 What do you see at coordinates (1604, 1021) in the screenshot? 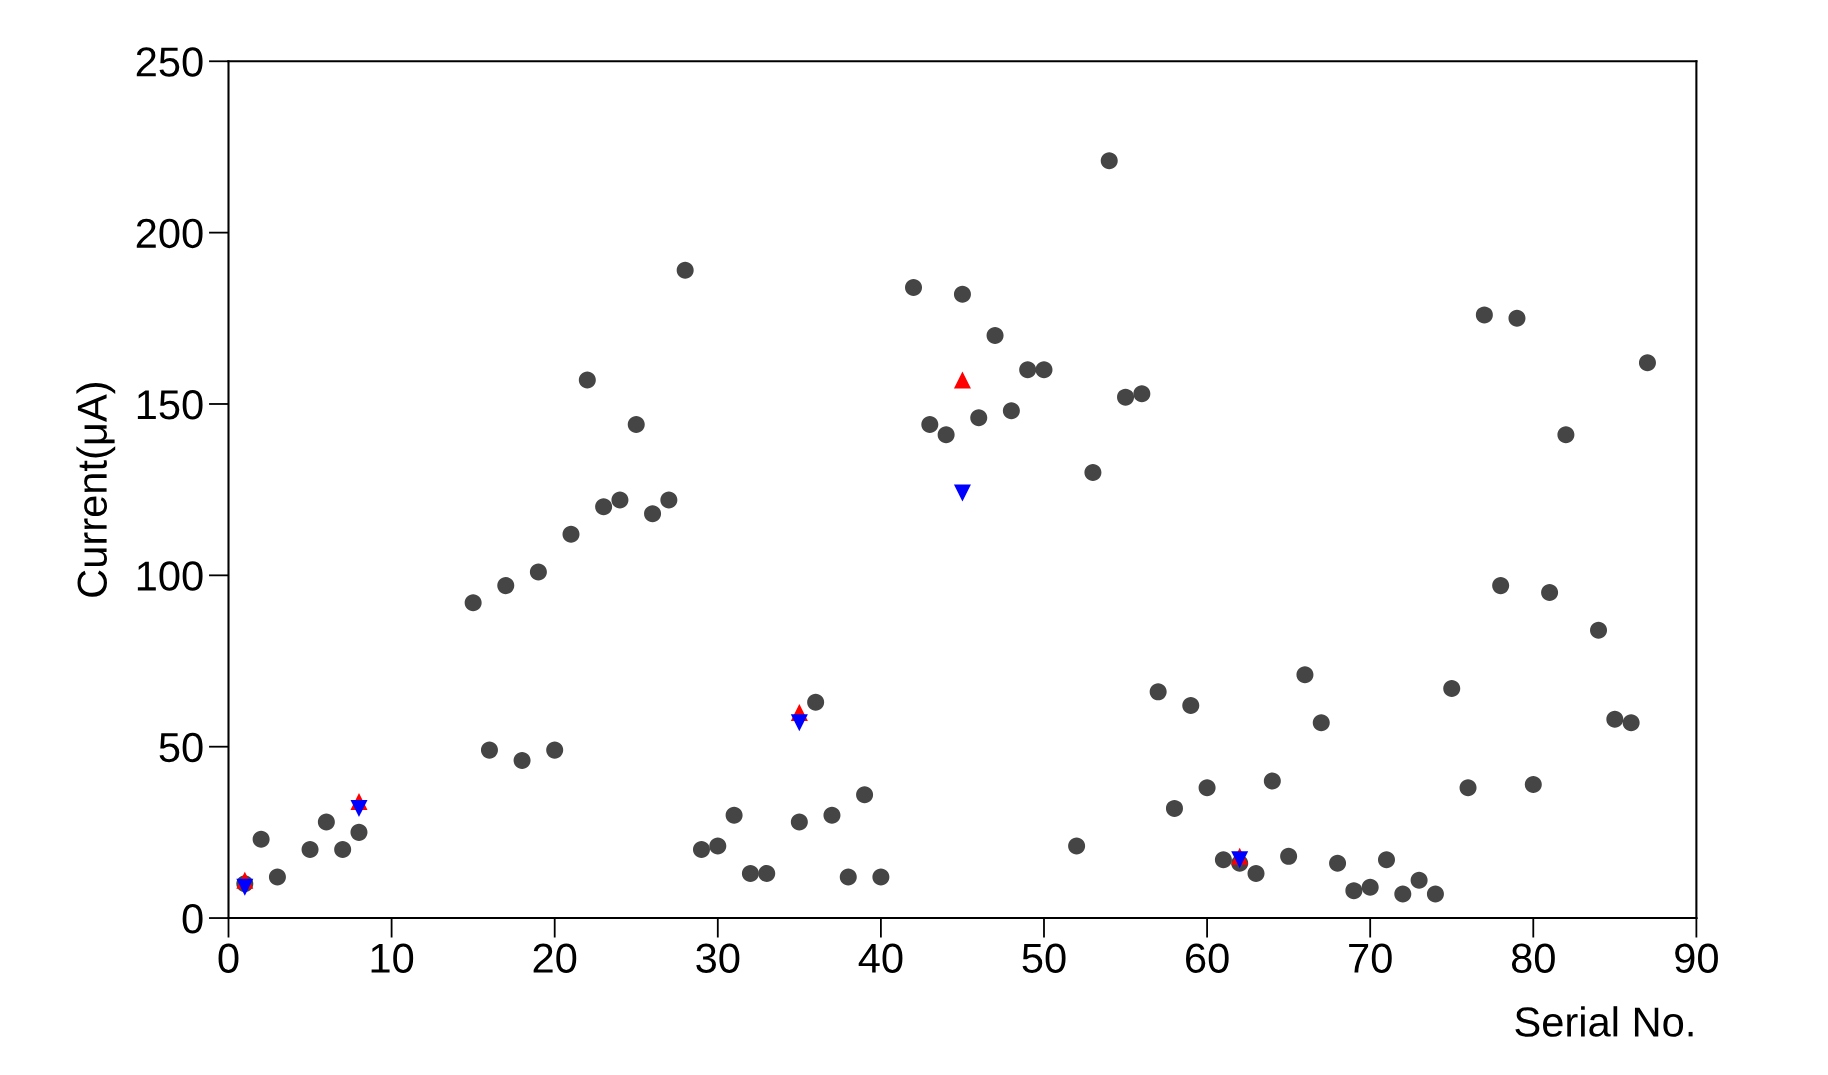
I see `x-axis-title: Serial No.` at bounding box center [1604, 1021].